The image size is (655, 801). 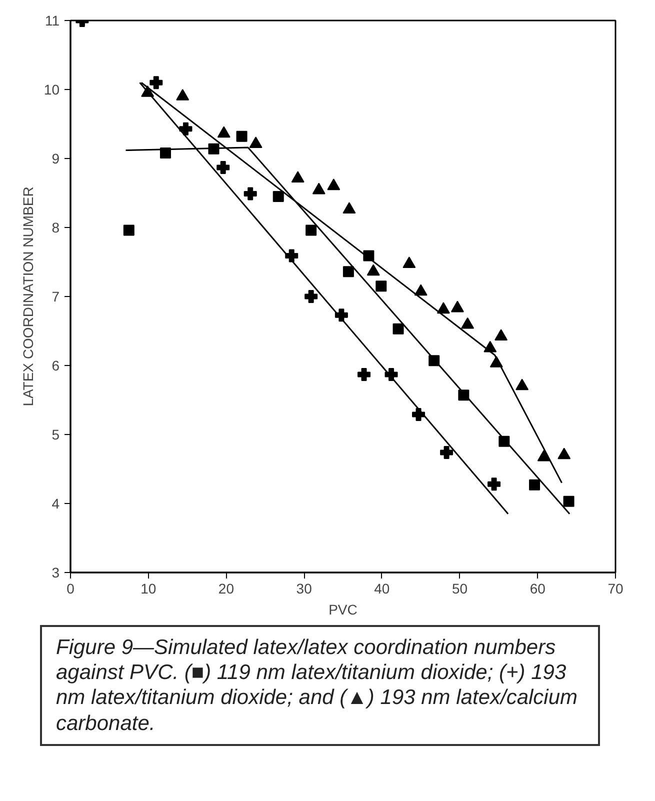 What do you see at coordinates (52, 90) in the screenshot?
I see `y-tick-label: 10` at bounding box center [52, 90].